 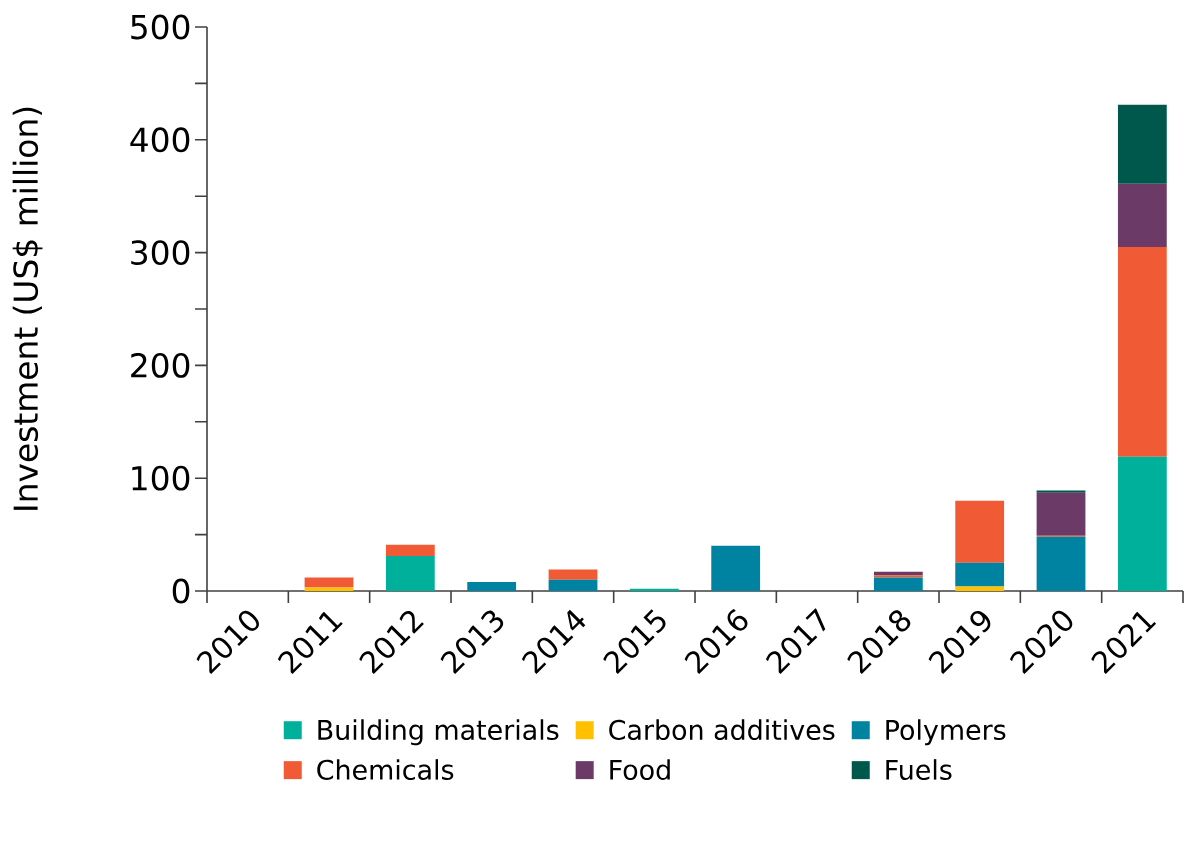 What do you see at coordinates (946, 732) in the screenshot?
I see `legend-label: Polymers` at bounding box center [946, 732].